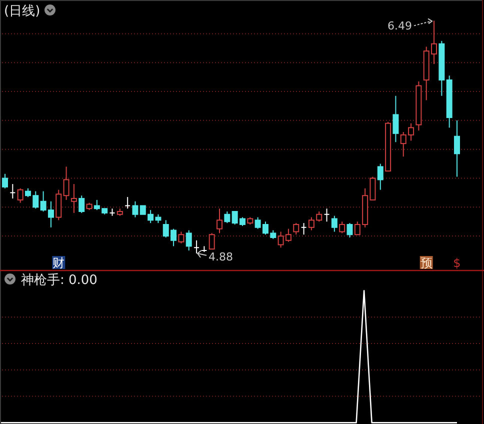  Describe the element at coordinates (22, 11) in the screenshot. I see `chart-title: (日线)` at that location.